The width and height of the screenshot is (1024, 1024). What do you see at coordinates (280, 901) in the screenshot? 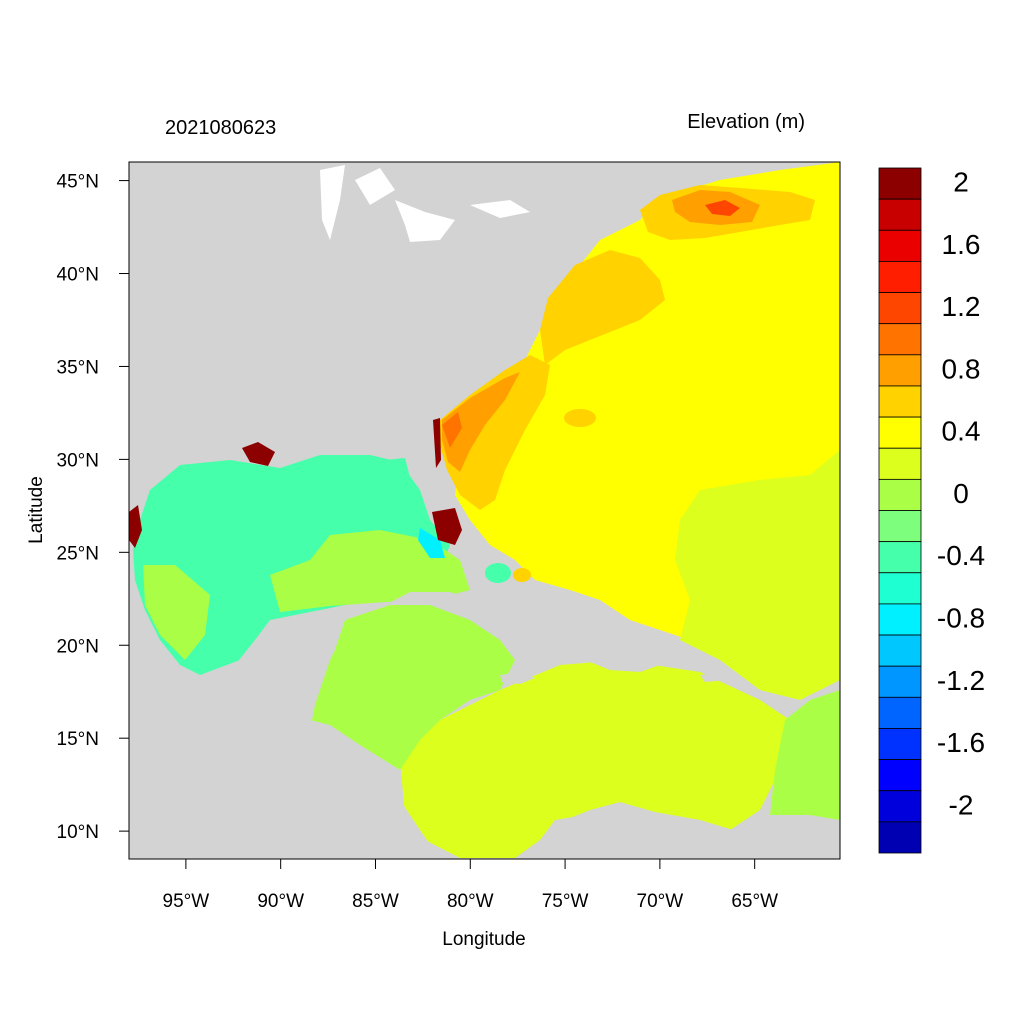
I see `x-tick-label: 90°W` at bounding box center [280, 901].